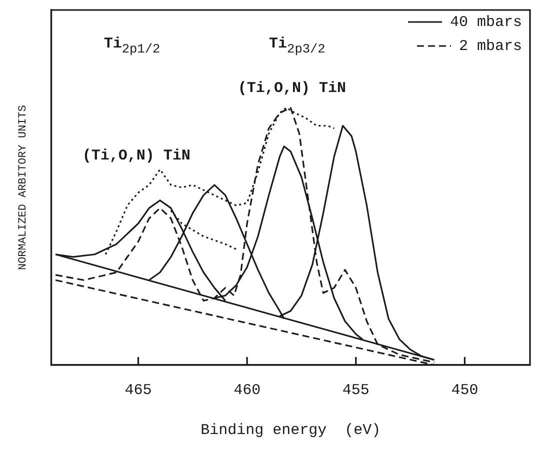 Image resolution: width=544 pixels, height=451 pixels. I want to click on y-axis-title: NORMALIZED ARBITORY UNITS, so click(24, 187).